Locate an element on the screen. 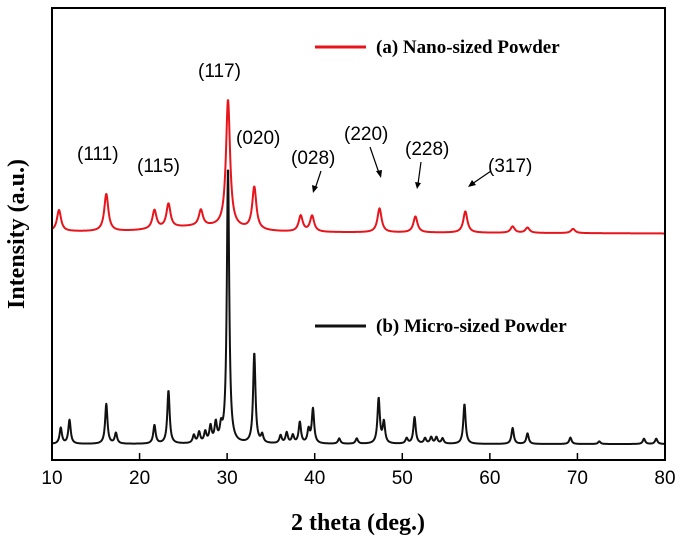  x-tick-label-20: 20 is located at coordinates (139, 478).